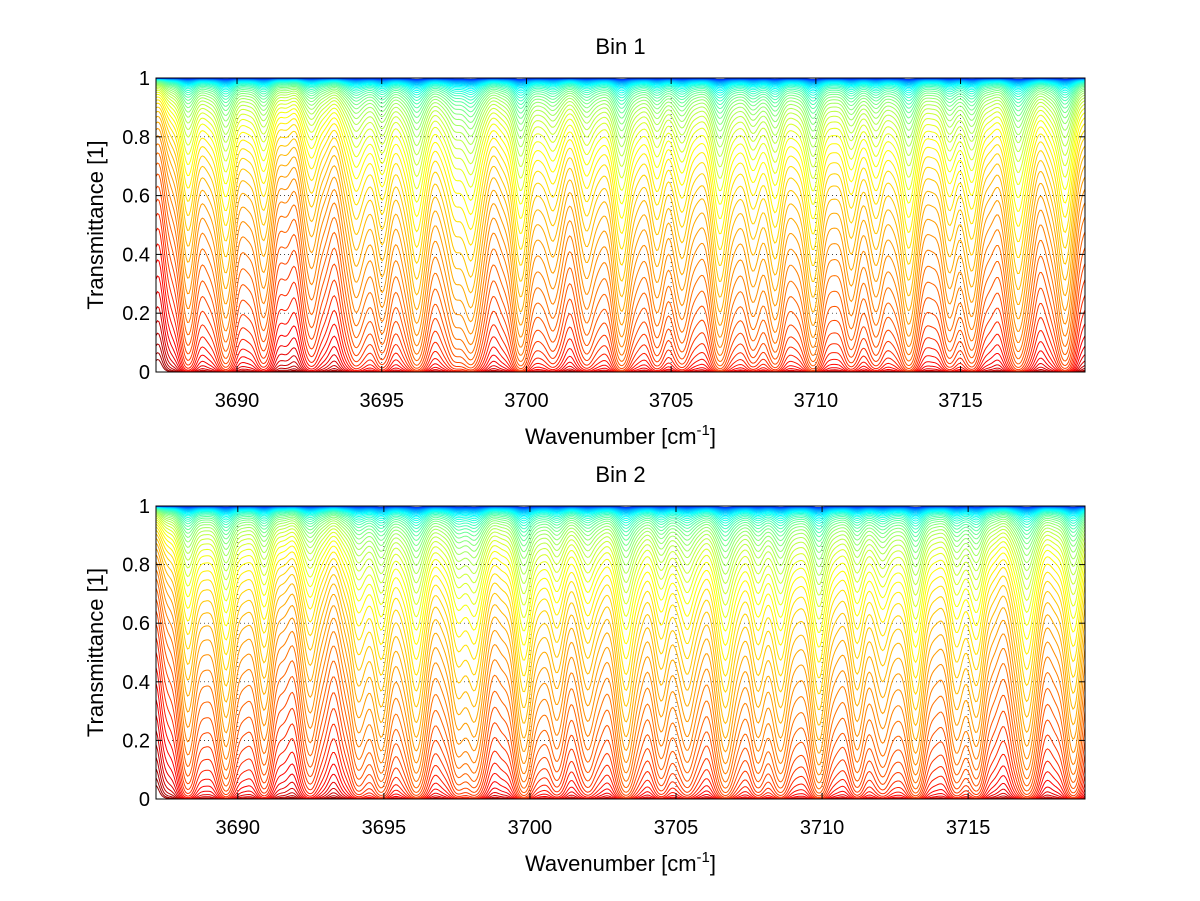 The image size is (1200, 901). I want to click on x-axis-label-bin-1: Wavenumber [cm-1], so click(620, 435).